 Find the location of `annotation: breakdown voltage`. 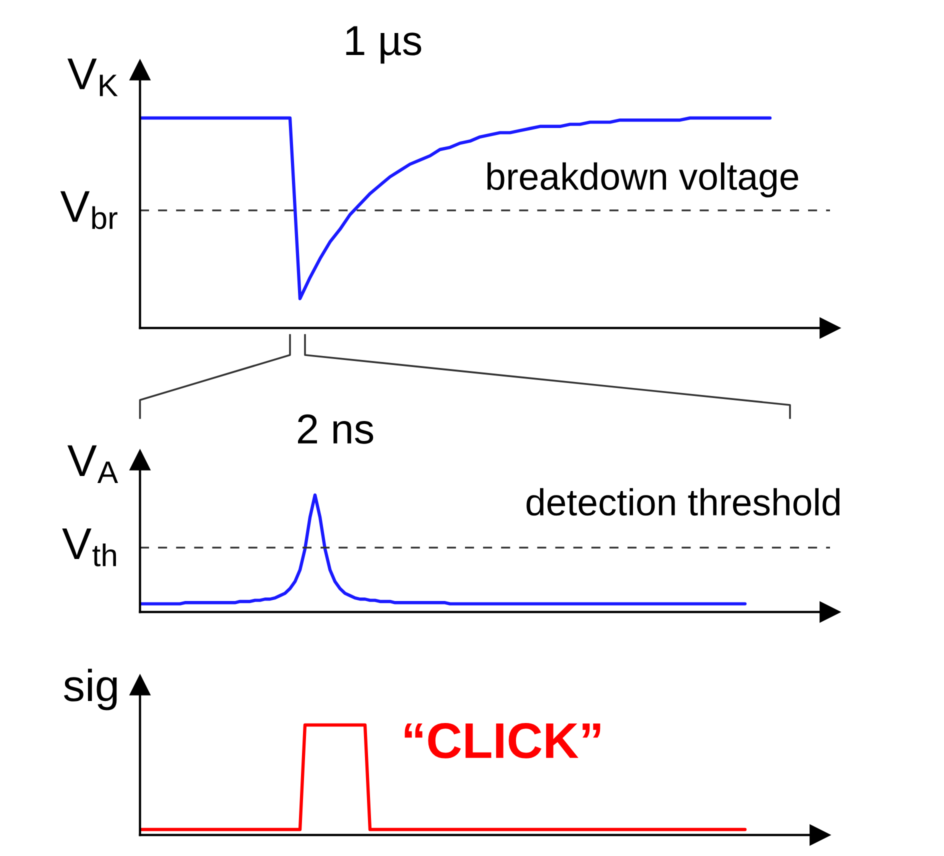

annotation: breakdown voltage is located at coordinates (642, 180).